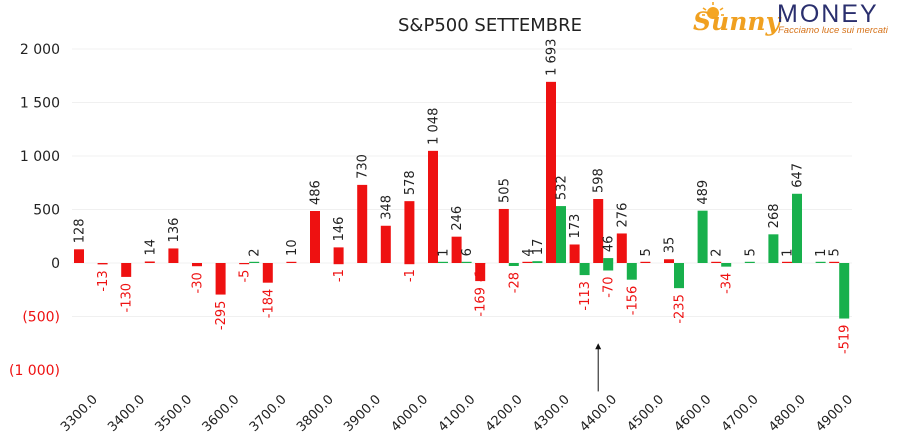  What do you see at coordinates (828, 14) in the screenshot?
I see `logo-word-money: MONEY` at bounding box center [828, 14].